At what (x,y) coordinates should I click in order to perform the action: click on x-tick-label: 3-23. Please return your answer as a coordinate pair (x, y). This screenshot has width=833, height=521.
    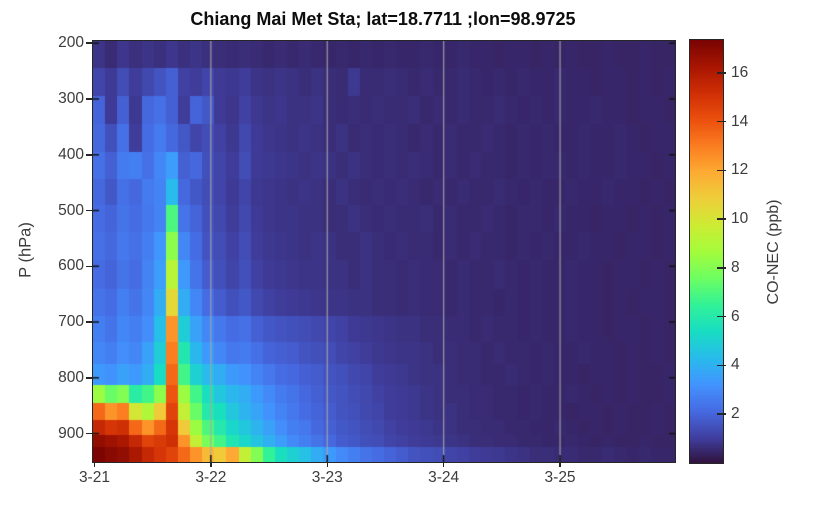
    Looking at the image, I should click on (327, 477).